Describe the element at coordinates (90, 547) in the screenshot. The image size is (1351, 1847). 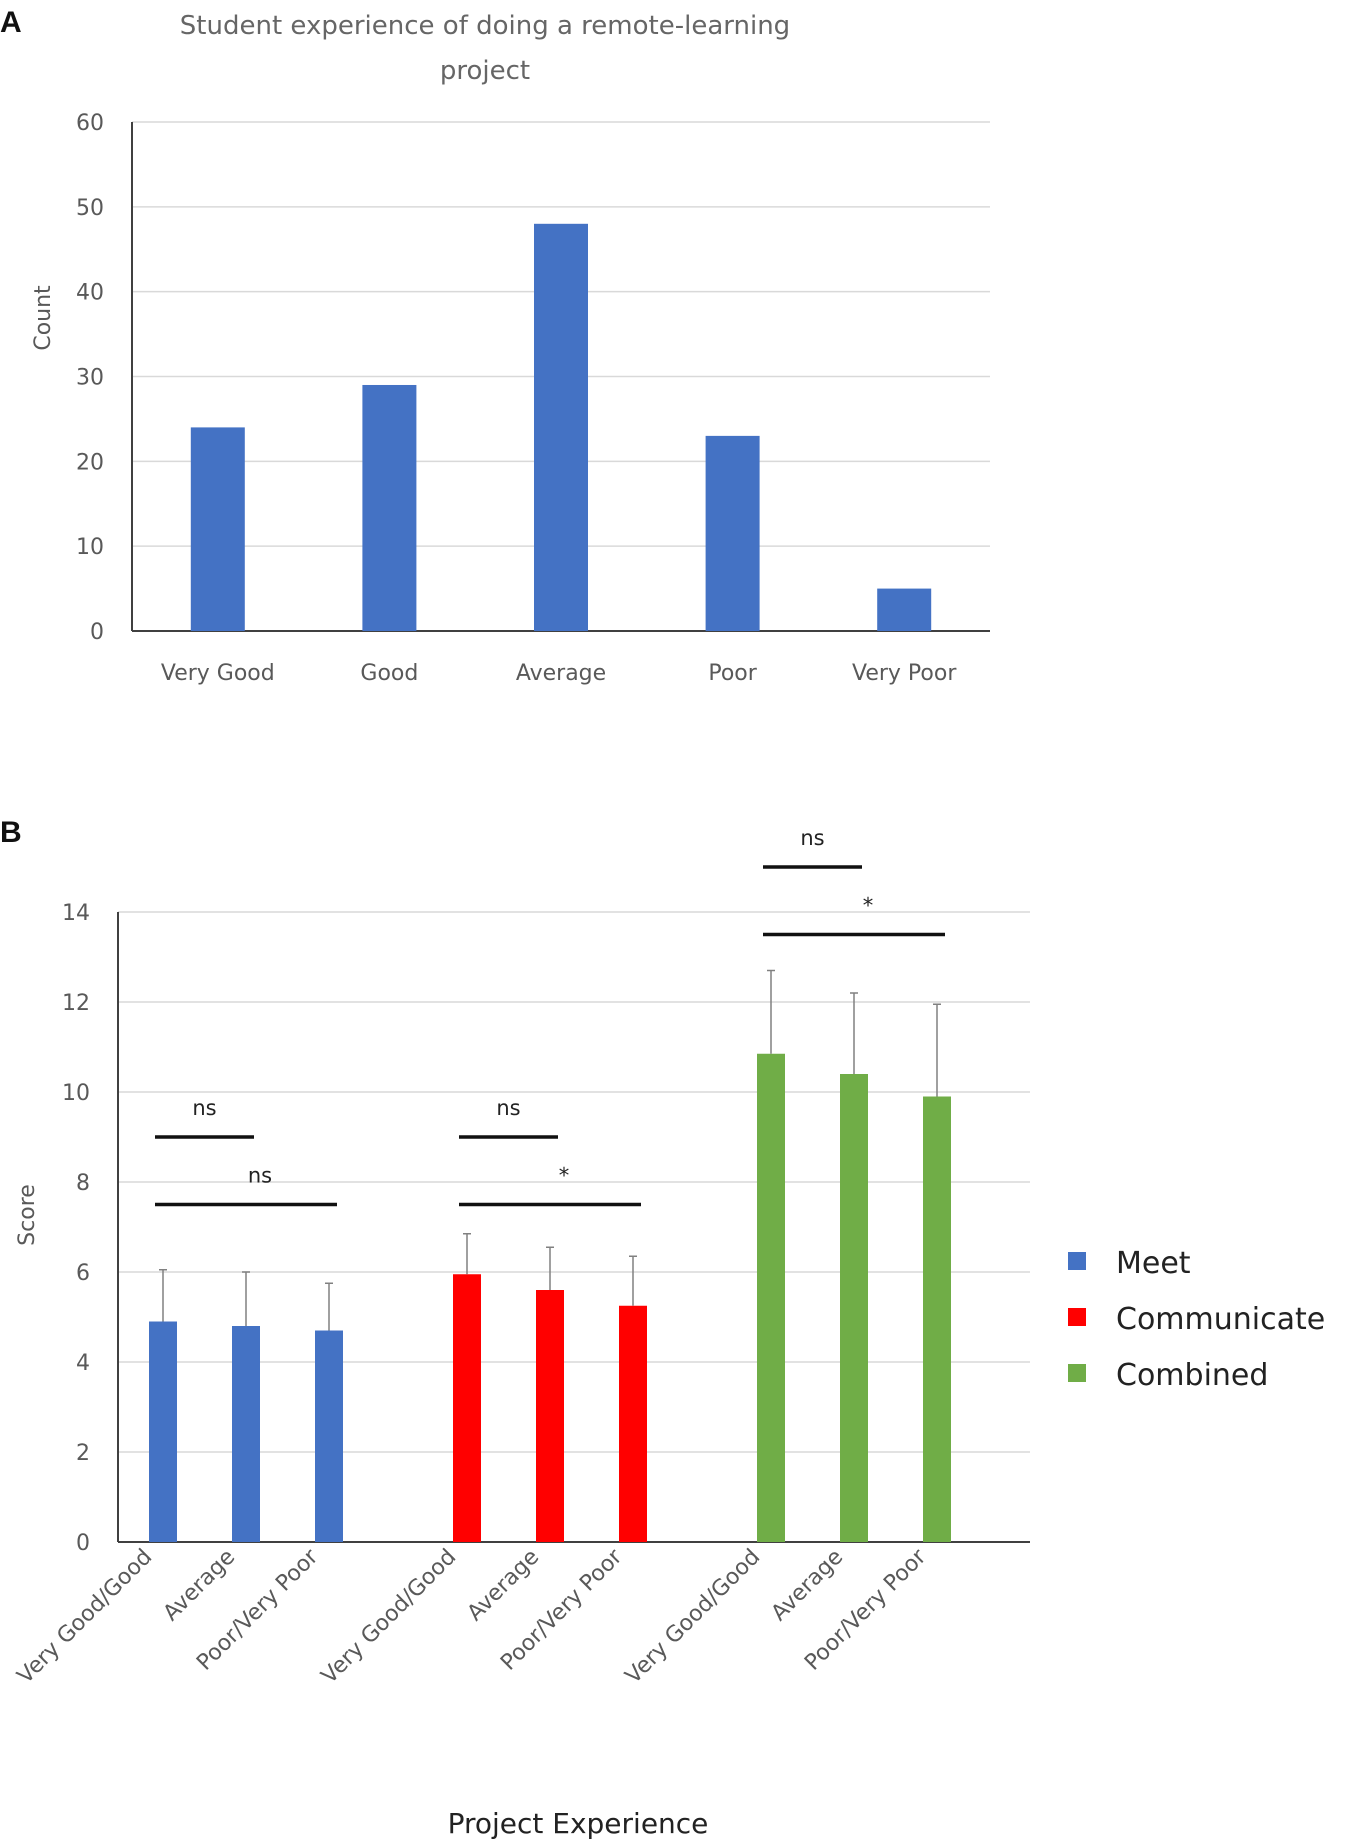
I see `chart-a-y-tick-label: 10` at that location.